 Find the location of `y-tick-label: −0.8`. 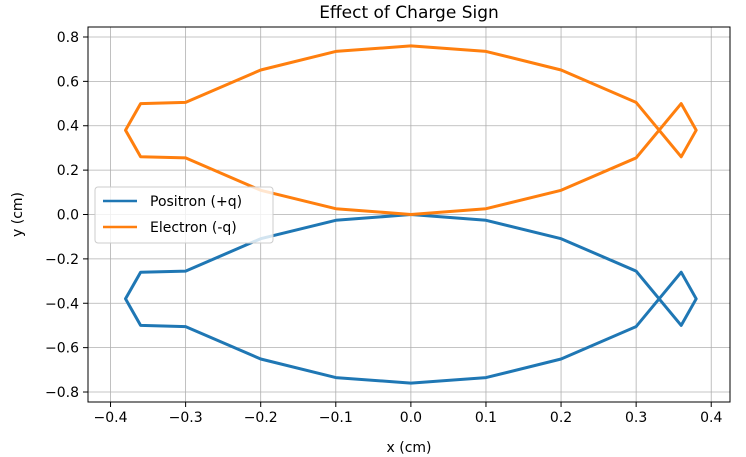

y-tick-label: −0.8 is located at coordinates (62, 393).